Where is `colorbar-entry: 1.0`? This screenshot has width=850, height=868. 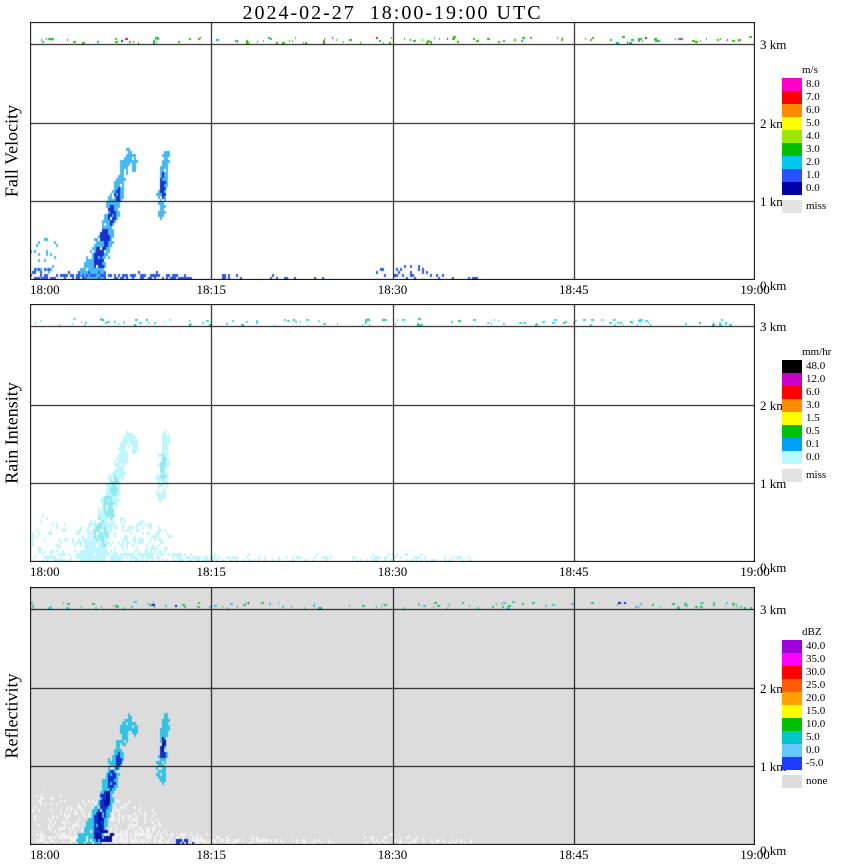 colorbar-entry: 1.0 is located at coordinates (816, 175).